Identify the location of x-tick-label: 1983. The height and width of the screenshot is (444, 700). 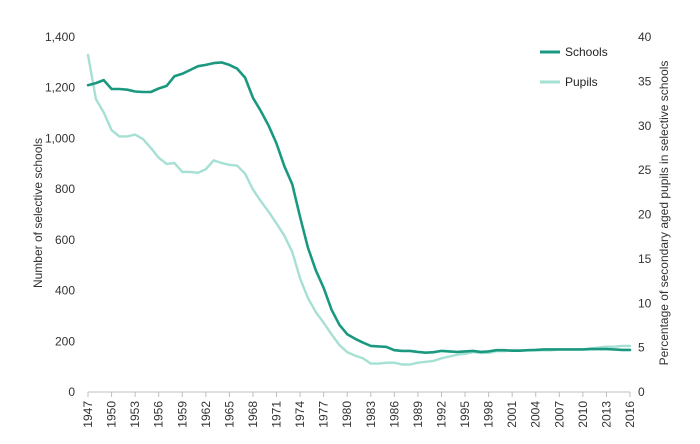
(371, 414).